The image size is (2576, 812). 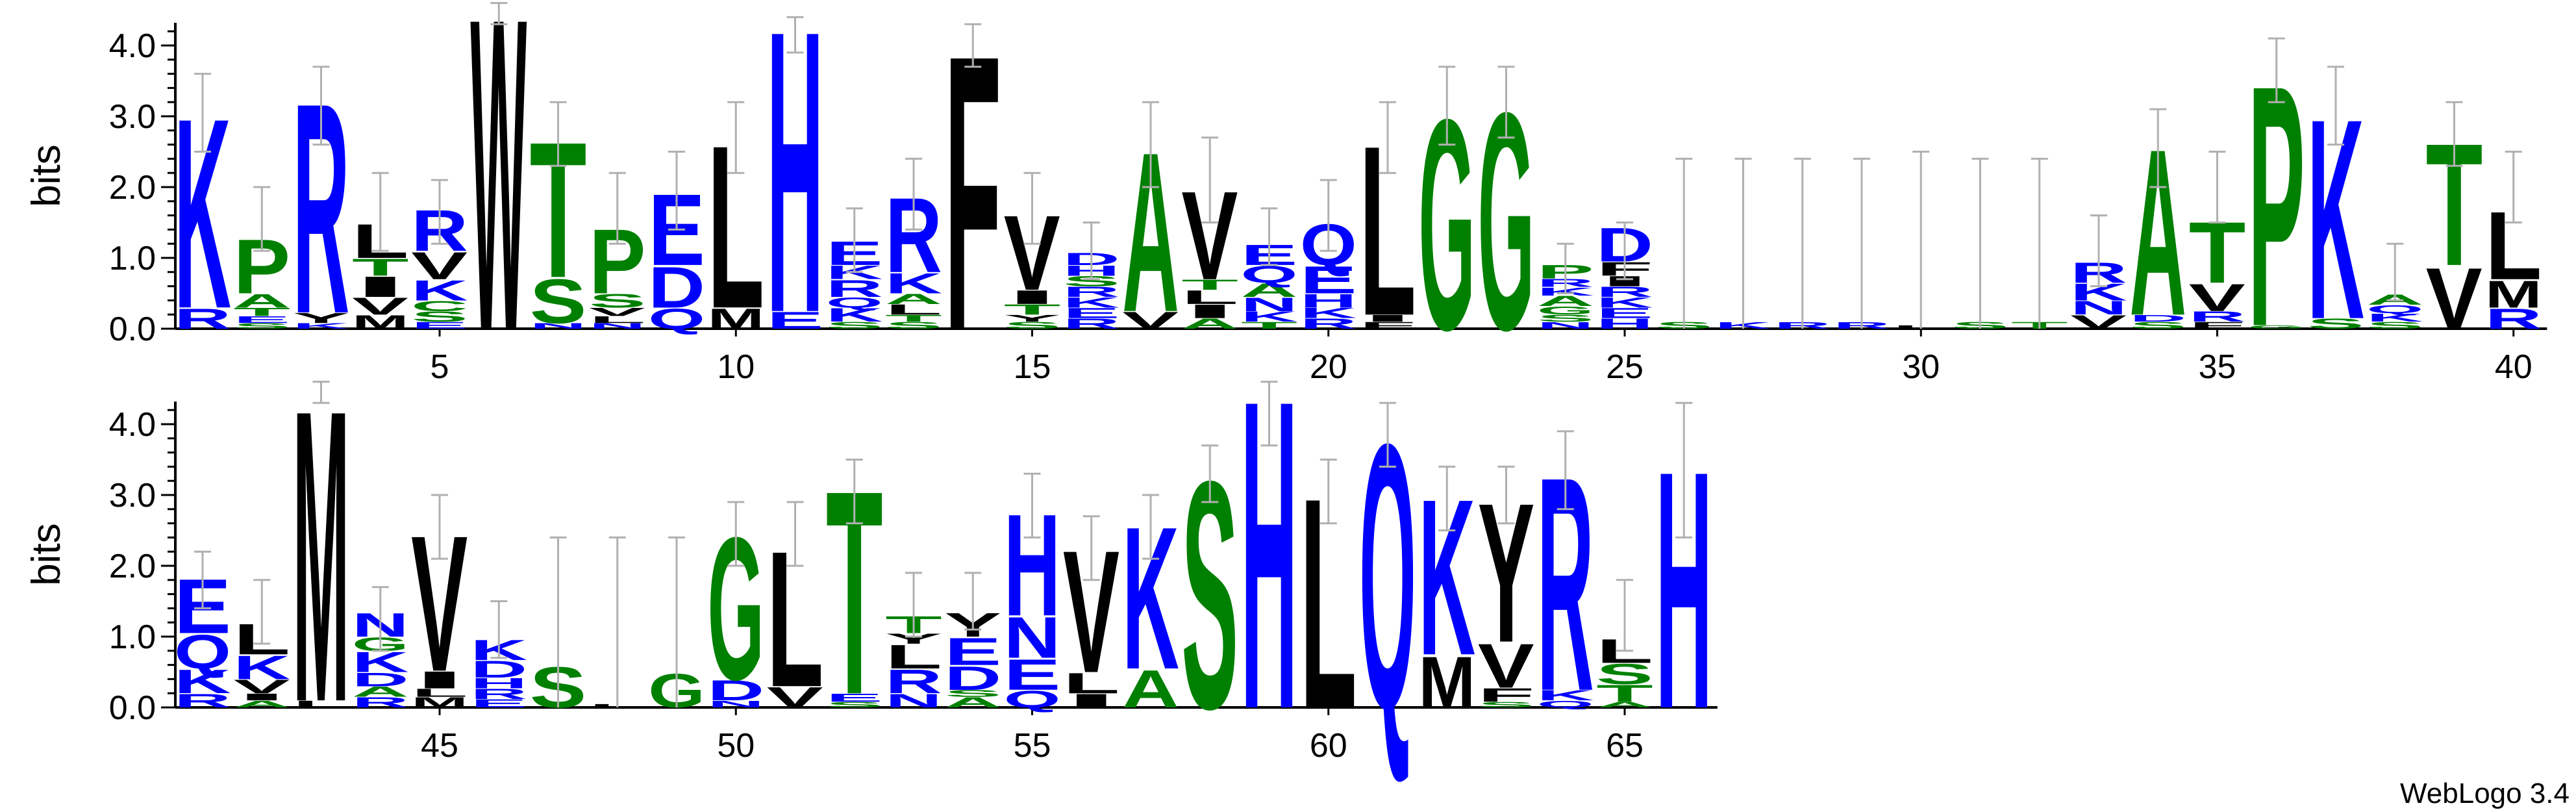 I want to click on logo-column-51: VL, so click(x=795, y=614).